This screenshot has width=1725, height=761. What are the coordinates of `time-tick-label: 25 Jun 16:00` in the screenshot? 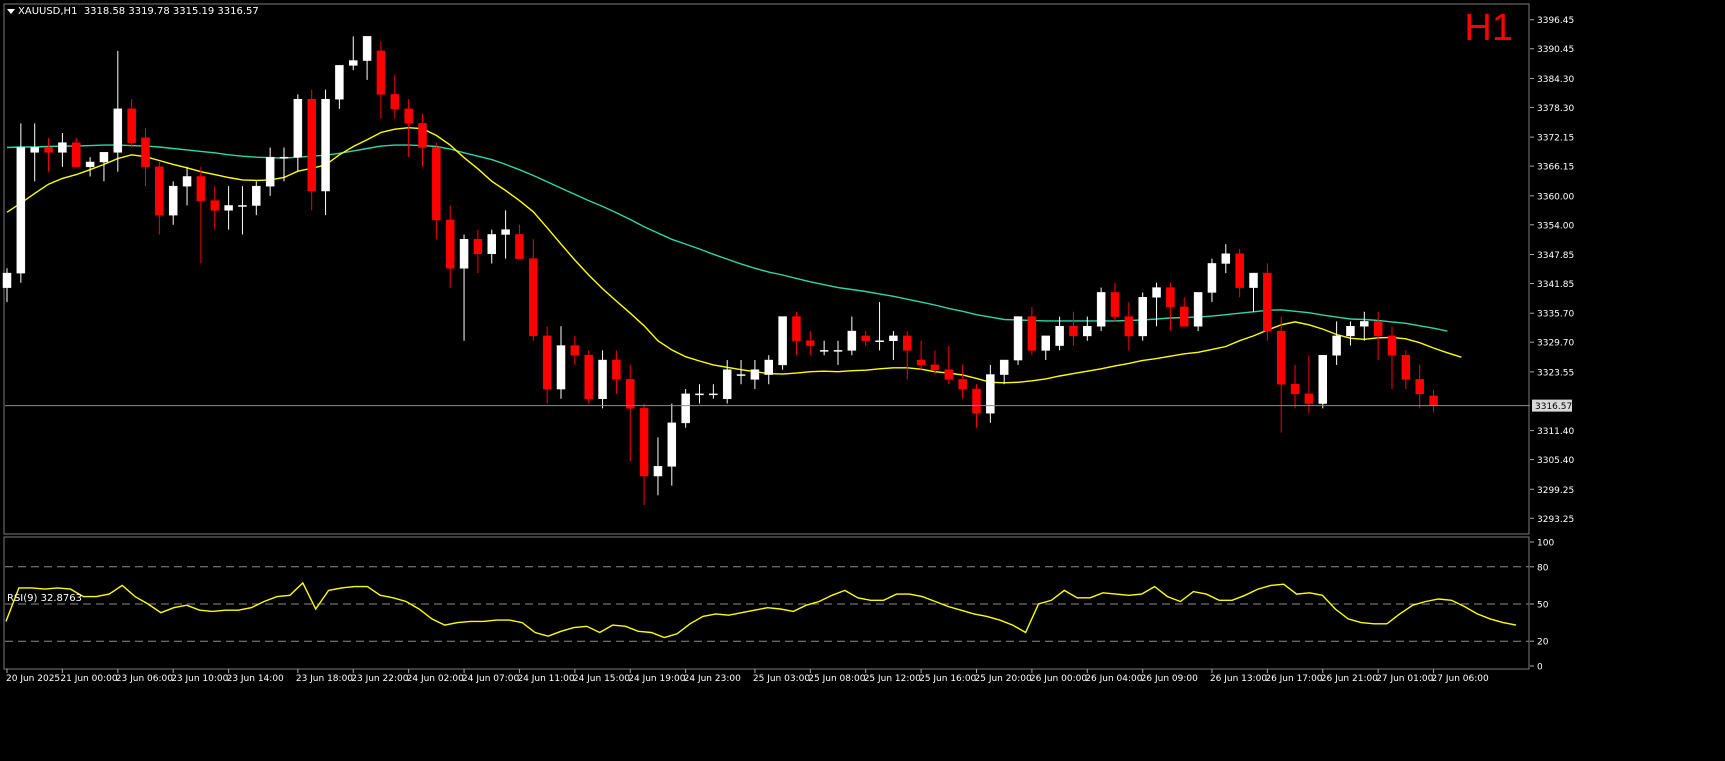 It's located at (947, 679).